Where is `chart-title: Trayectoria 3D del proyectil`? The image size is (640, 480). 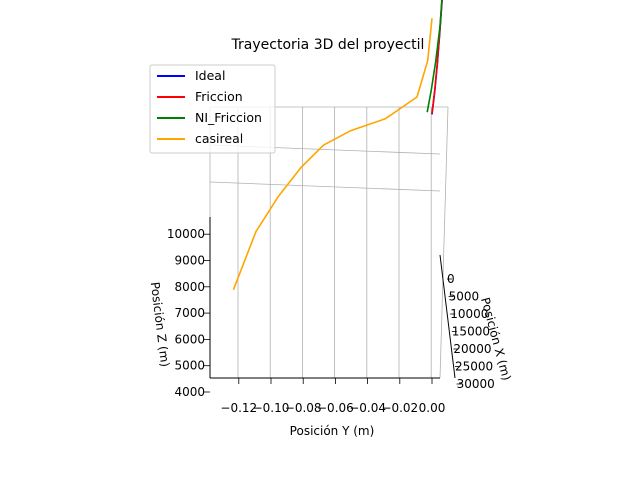 chart-title: Trayectoria 3D del proyectil is located at coordinates (328, 45).